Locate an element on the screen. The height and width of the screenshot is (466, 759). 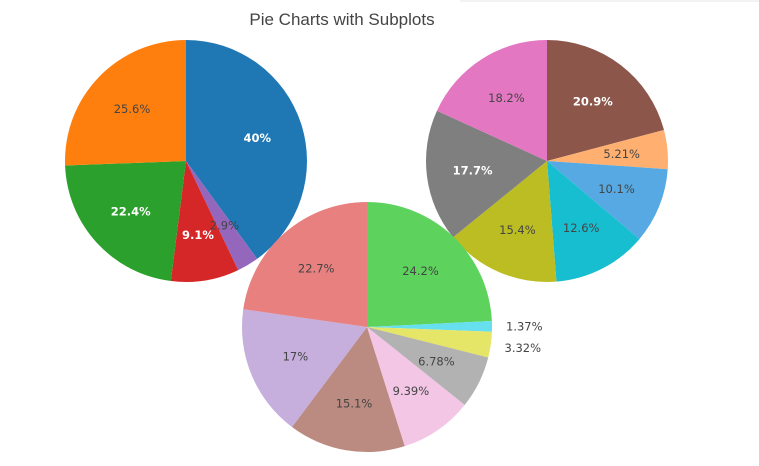
pie-3-slice-3-label: 3.32% is located at coordinates (523, 348).